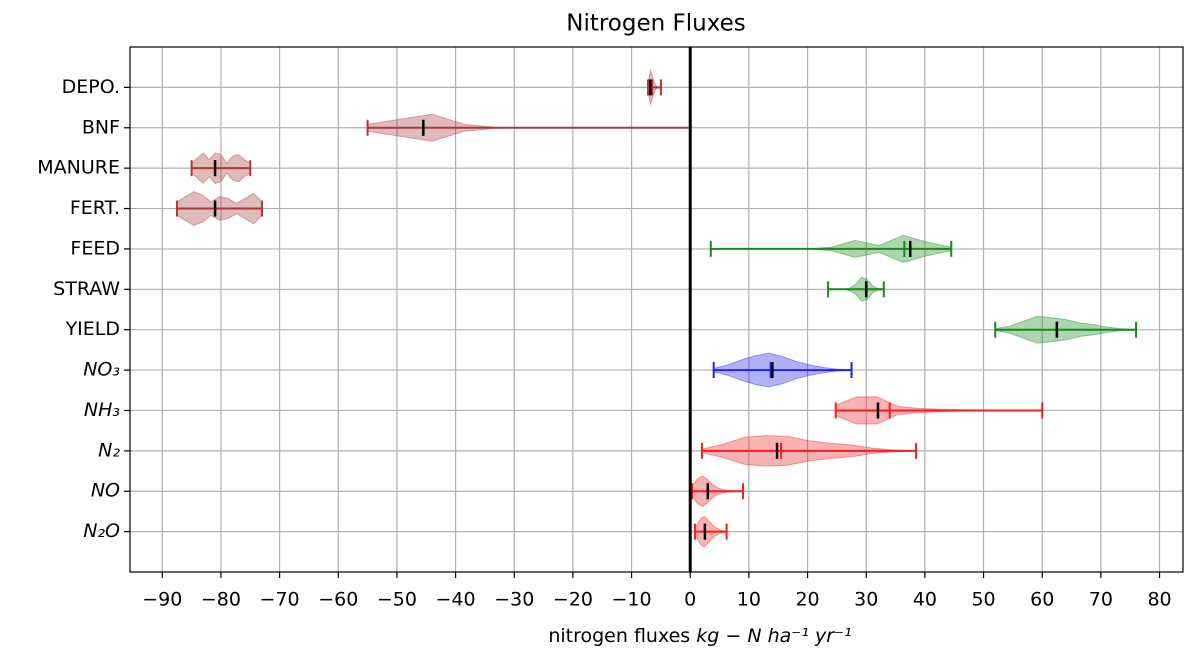 The width and height of the screenshot is (1192, 657). I want to click on y-tick-label: N₂, so click(109, 450).